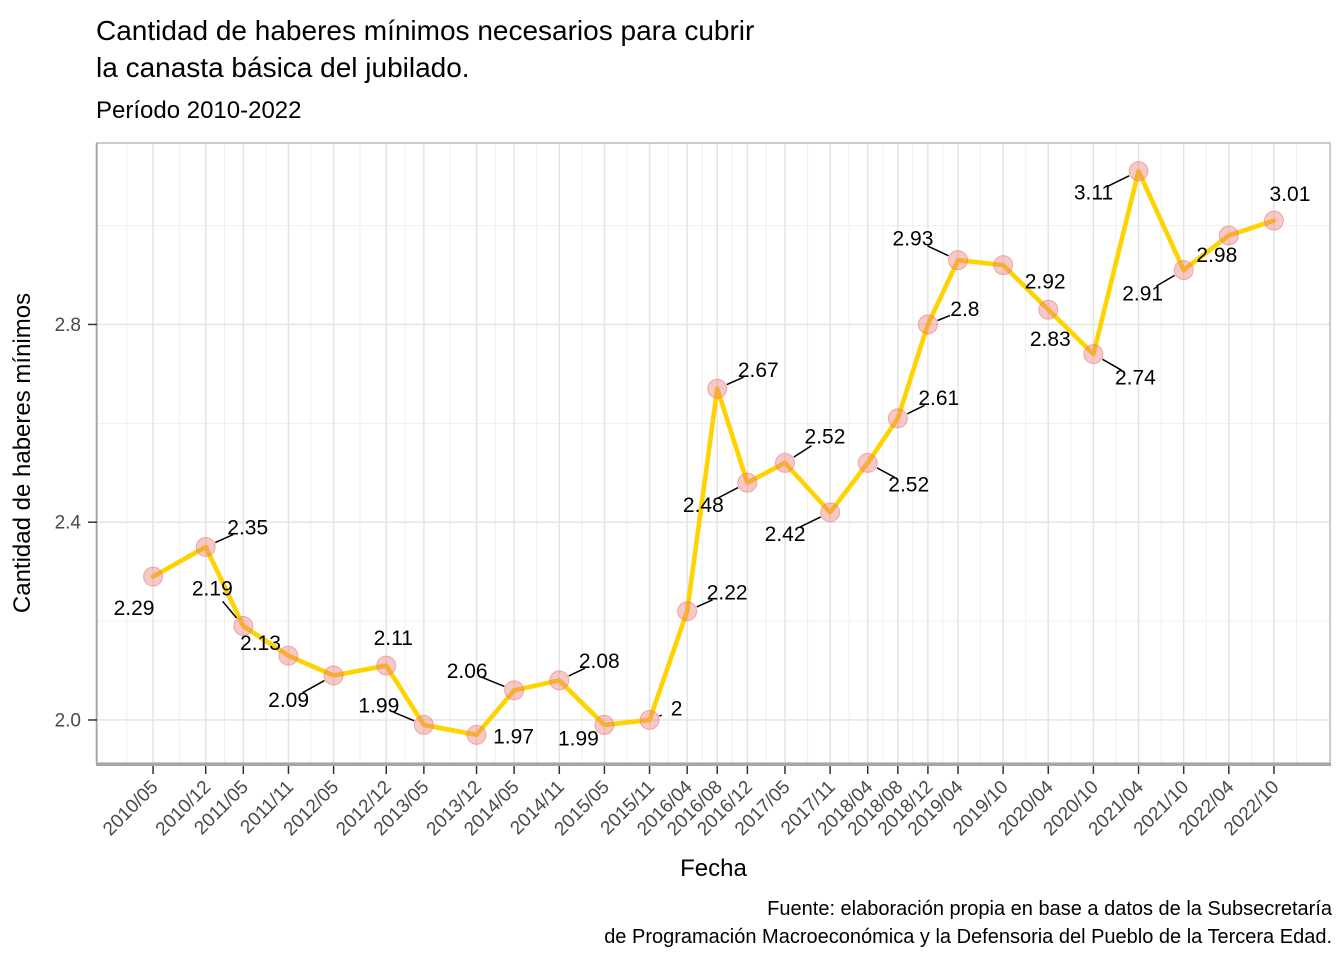  What do you see at coordinates (1216, 255) in the screenshot?
I see `data-point-label: 2.98` at bounding box center [1216, 255].